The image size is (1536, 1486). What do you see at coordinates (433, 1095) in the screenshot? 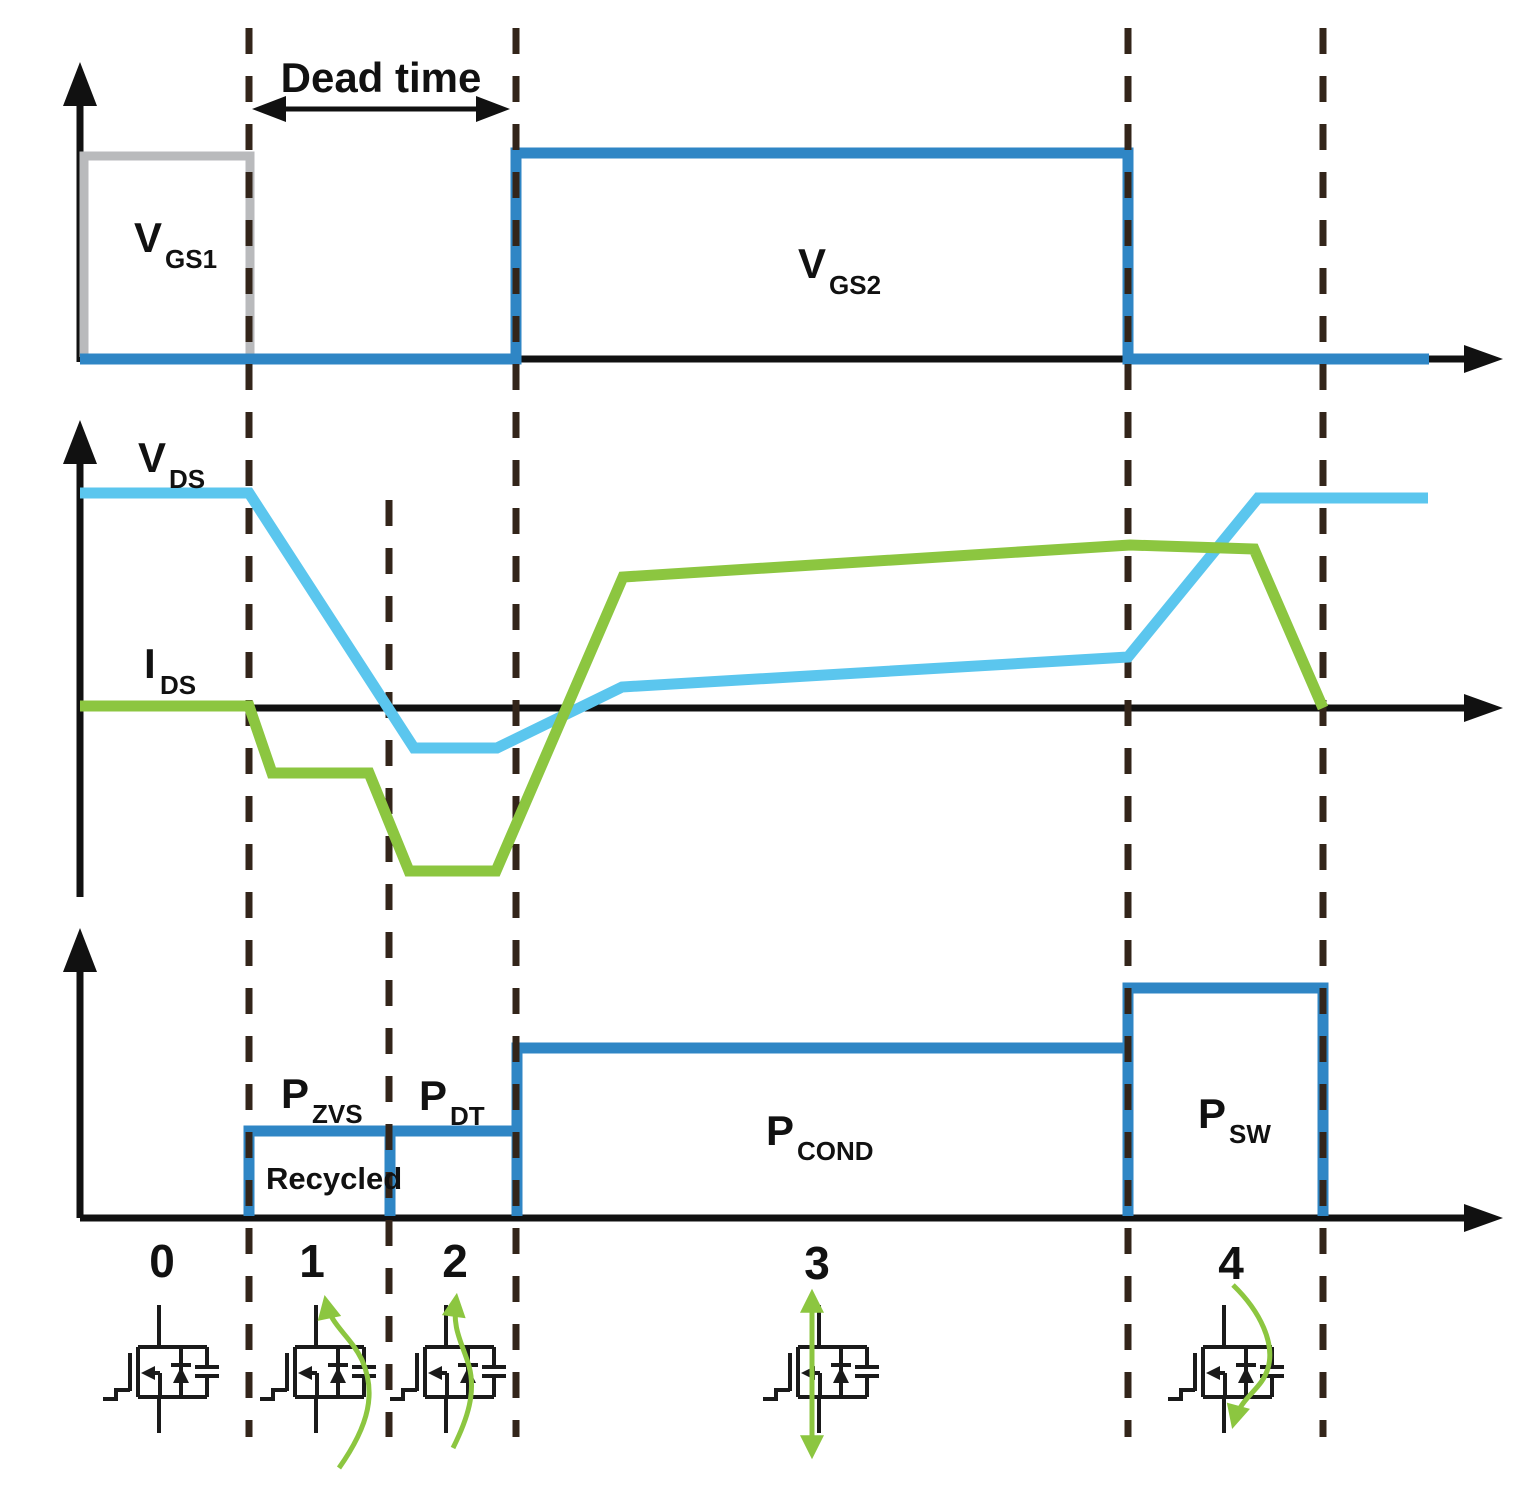
I see `pdt-label: P` at bounding box center [433, 1095].